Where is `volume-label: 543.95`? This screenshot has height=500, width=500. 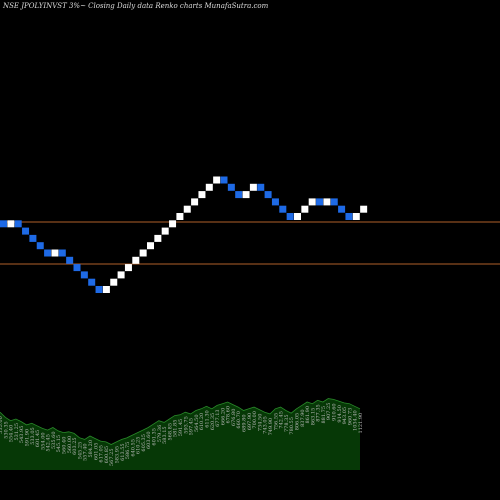 volume-label: 543.95 is located at coordinates (22, 435).